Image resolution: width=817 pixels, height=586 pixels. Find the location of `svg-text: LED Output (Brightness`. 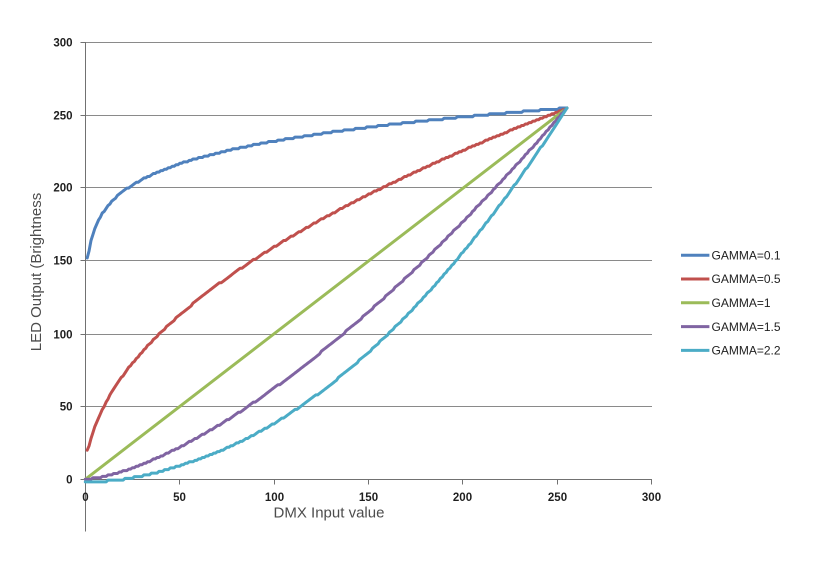

svg-text: LED Output (Brightness is located at coordinates (36, 272).